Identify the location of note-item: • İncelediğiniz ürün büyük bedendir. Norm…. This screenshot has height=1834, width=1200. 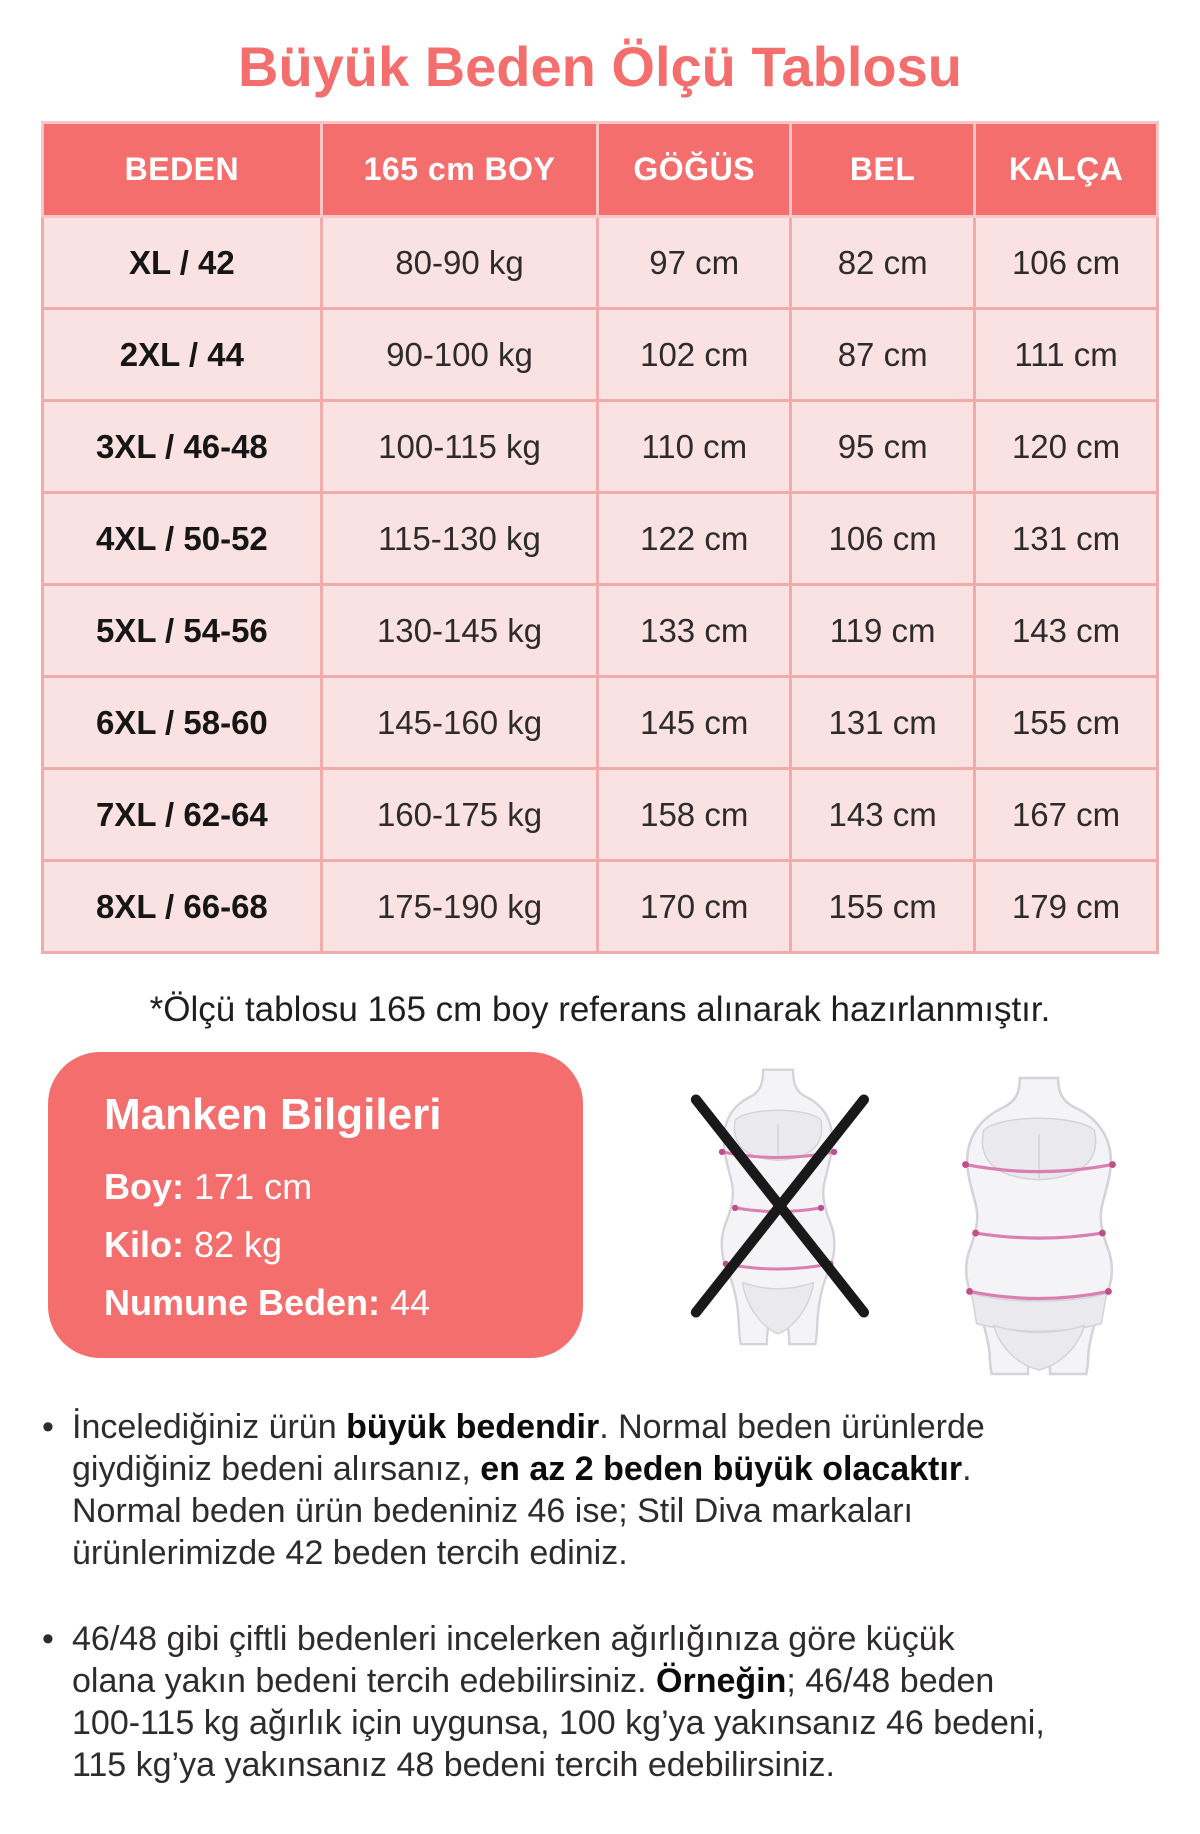
(598, 1490).